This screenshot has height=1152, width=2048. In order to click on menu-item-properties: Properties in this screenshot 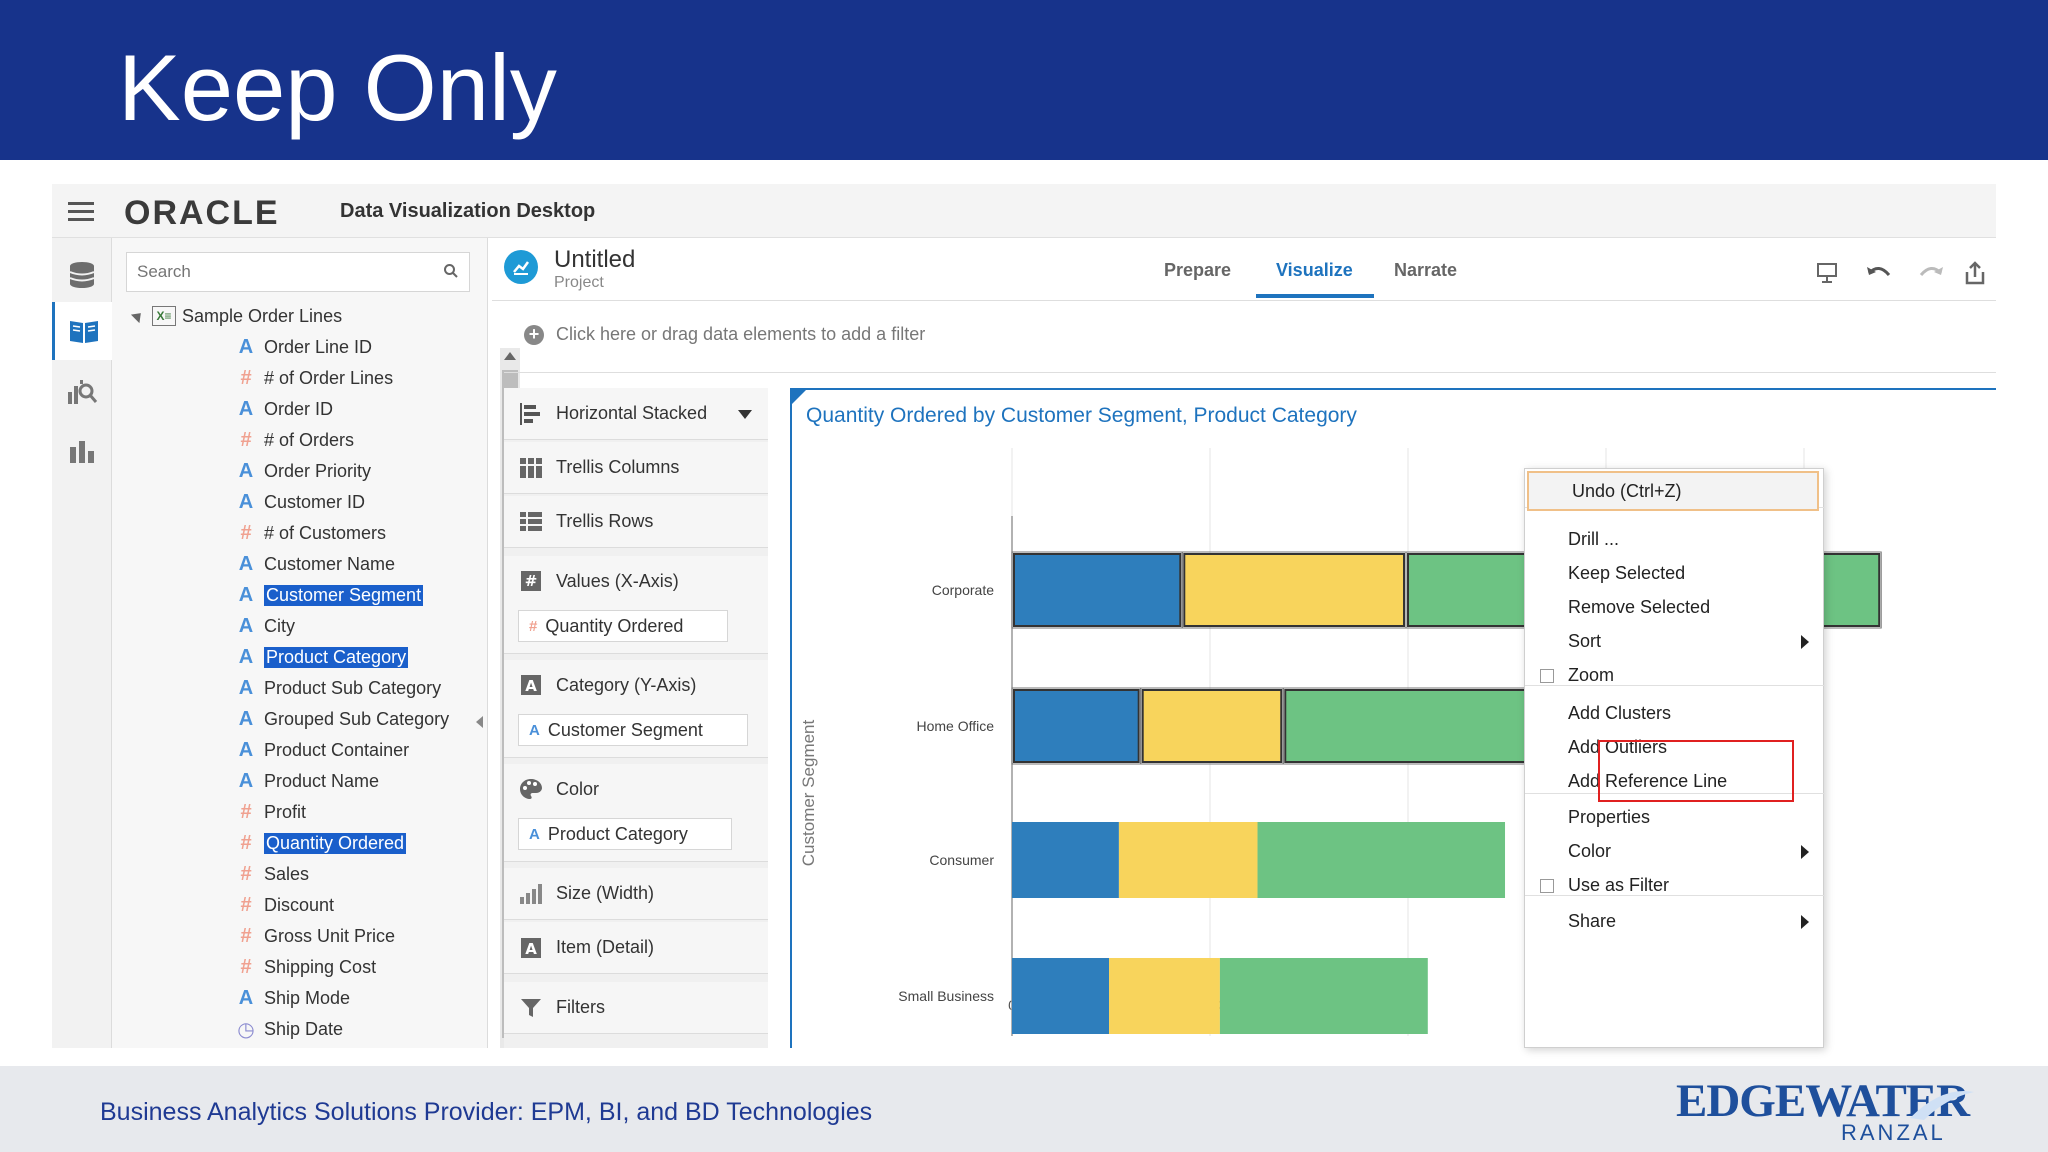, I will do `click(1675, 817)`.